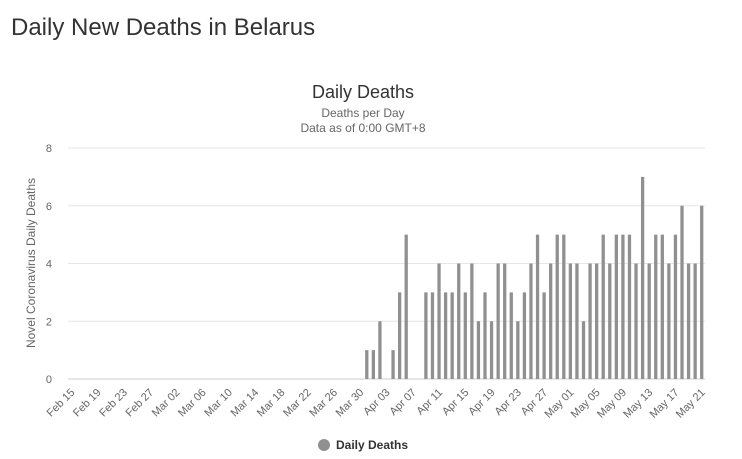 The width and height of the screenshot is (742, 459). I want to click on x-tick-label: Mar 14, so click(245, 403).